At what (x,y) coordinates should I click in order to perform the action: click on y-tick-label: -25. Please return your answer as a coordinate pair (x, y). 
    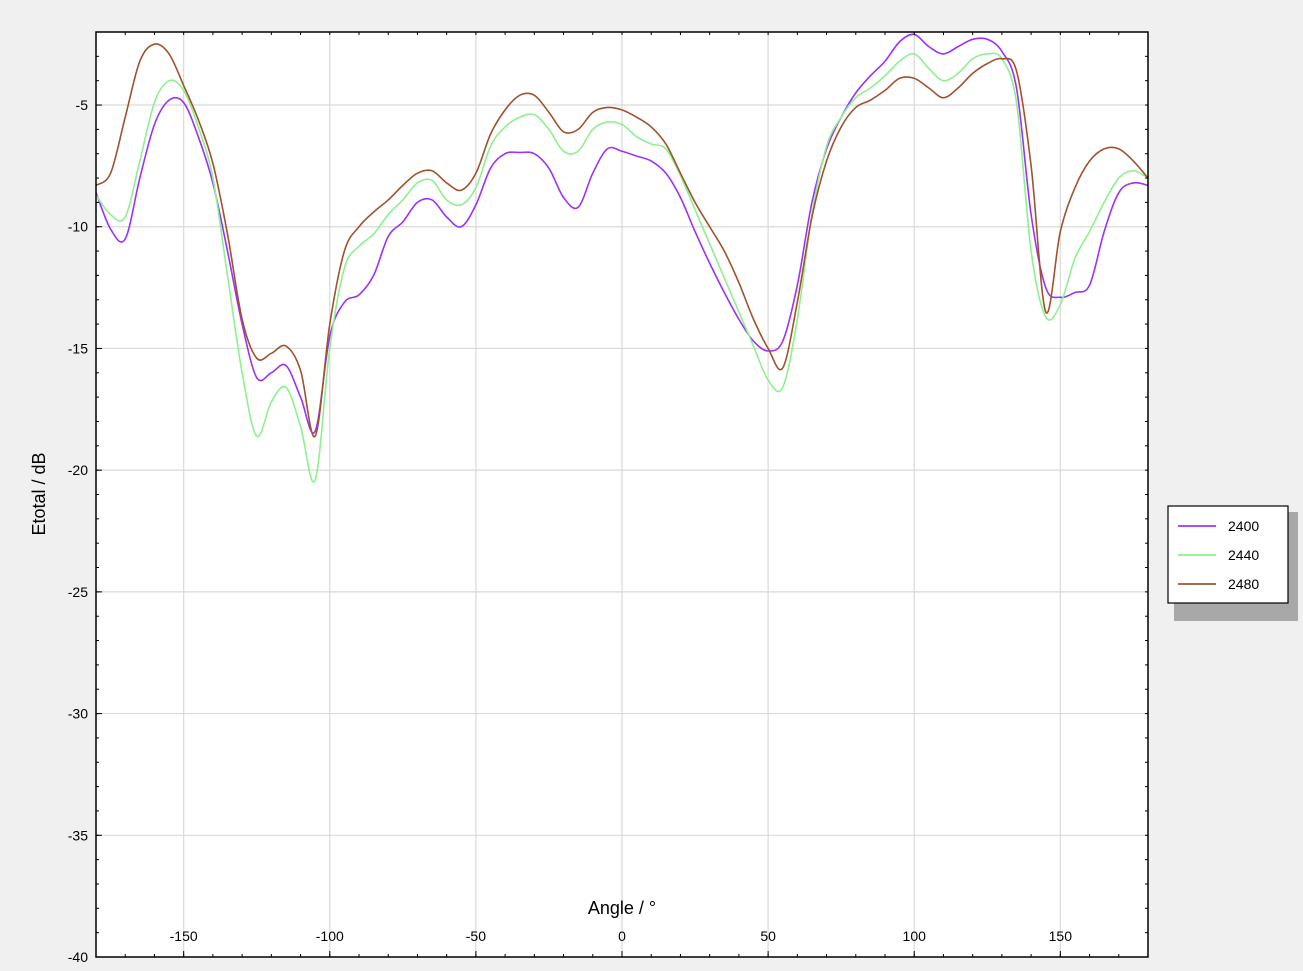
    Looking at the image, I should click on (78, 592).